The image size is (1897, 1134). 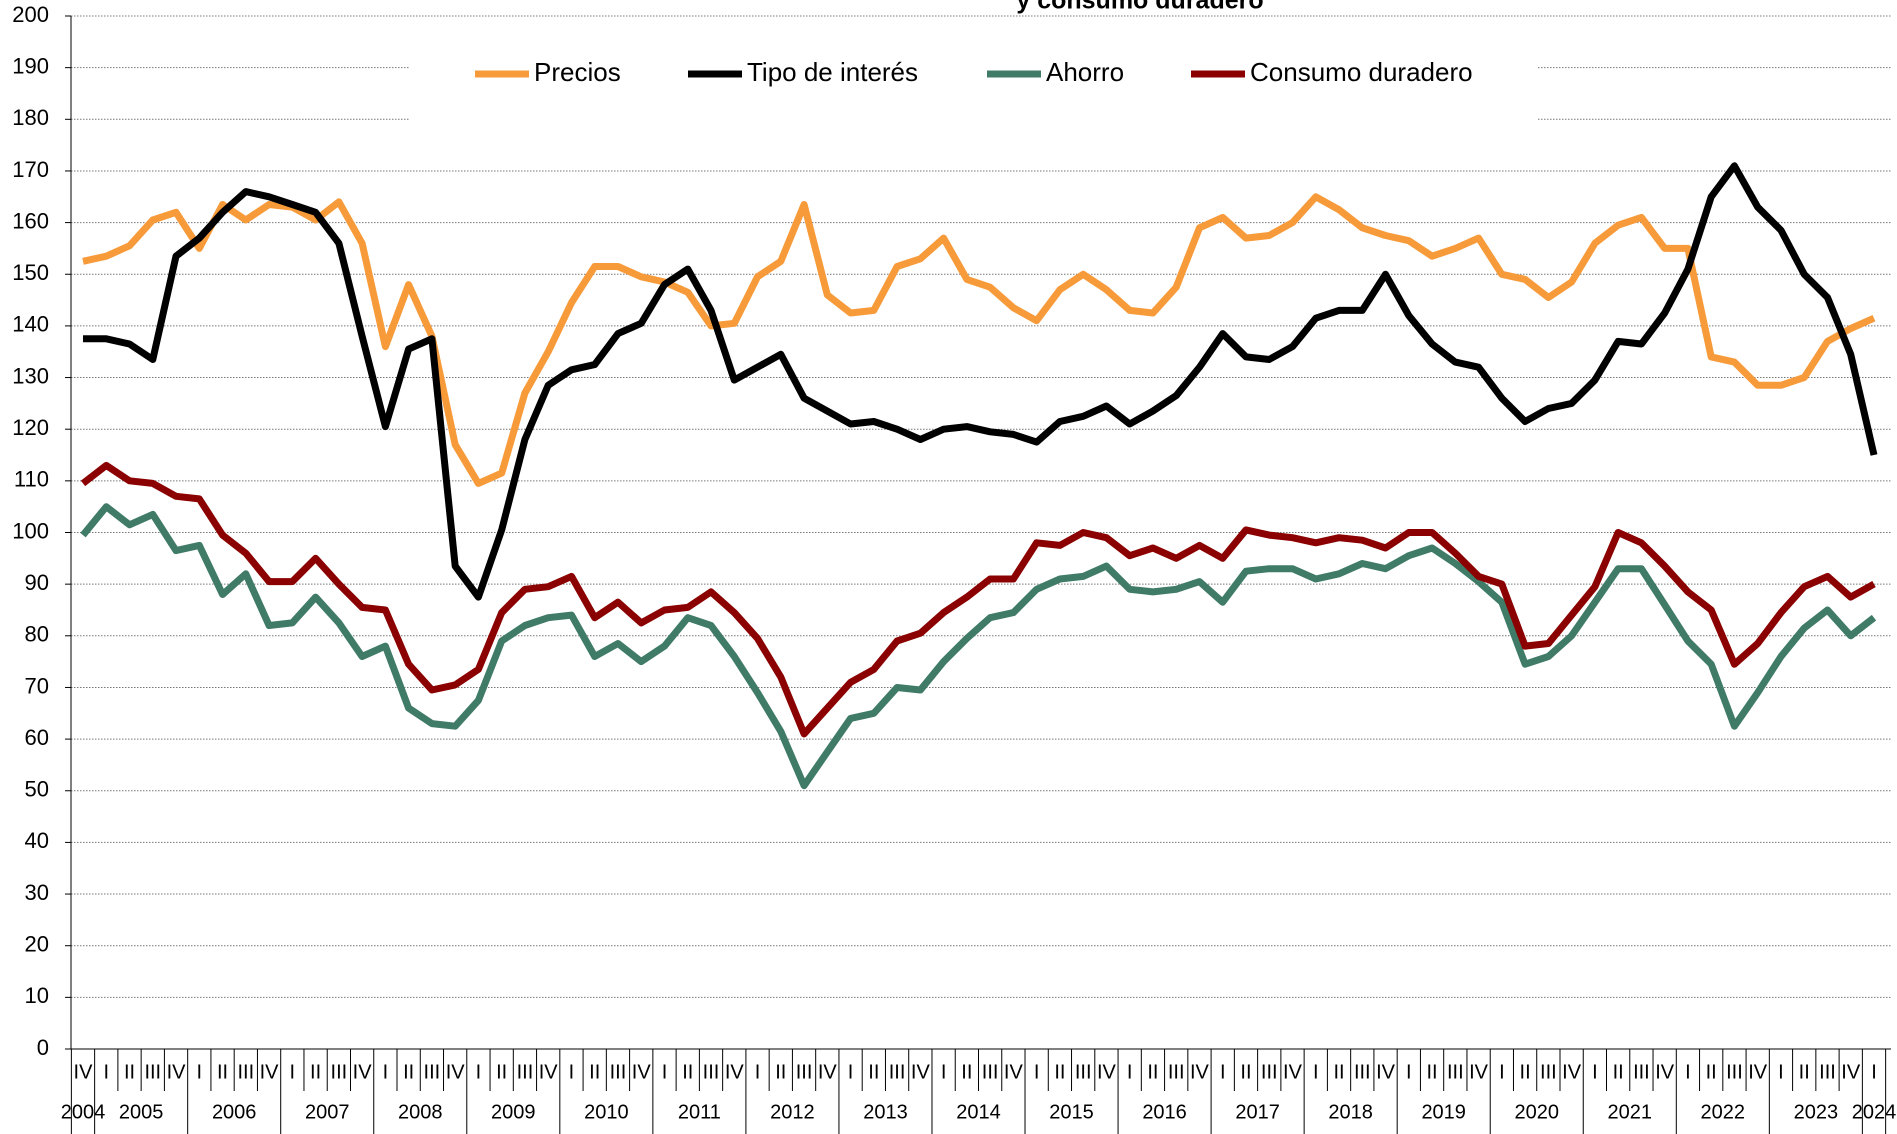 What do you see at coordinates (1874, 1112) in the screenshot?
I see `year-label: 2024` at bounding box center [1874, 1112].